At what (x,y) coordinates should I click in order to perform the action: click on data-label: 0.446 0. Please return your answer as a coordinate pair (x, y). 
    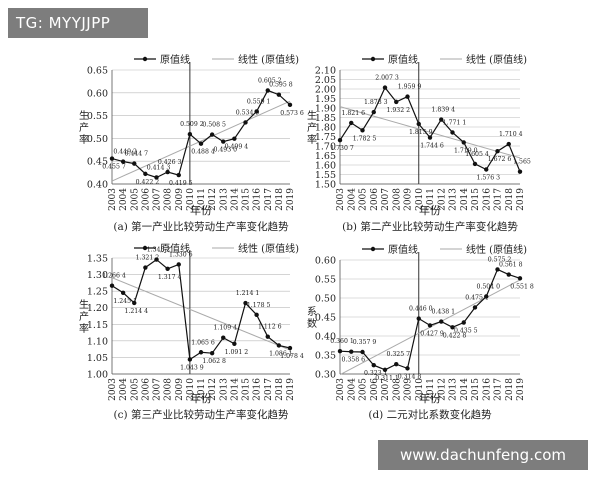
    Looking at the image, I should click on (421, 309).